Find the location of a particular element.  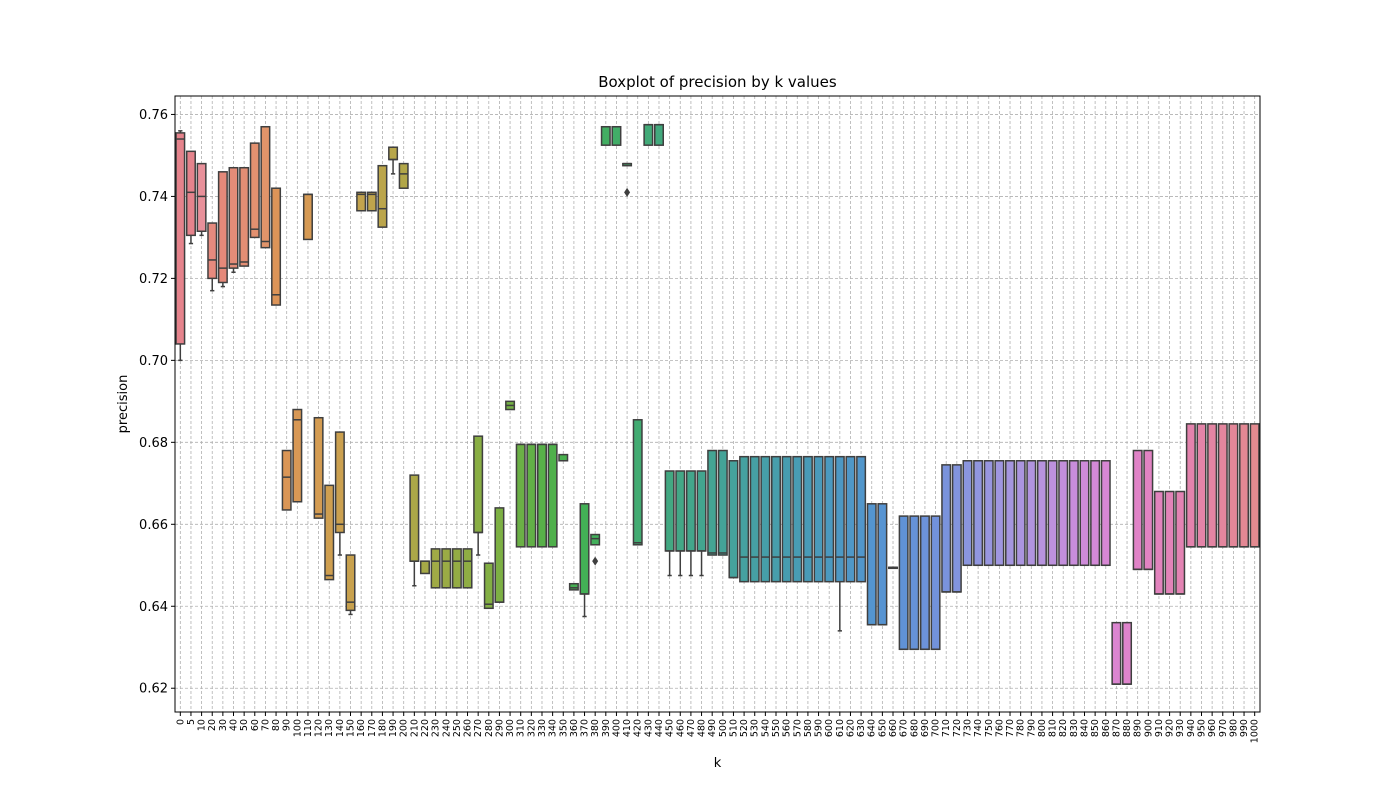

x-tick-label: 1000 is located at coordinates (1255, 731).